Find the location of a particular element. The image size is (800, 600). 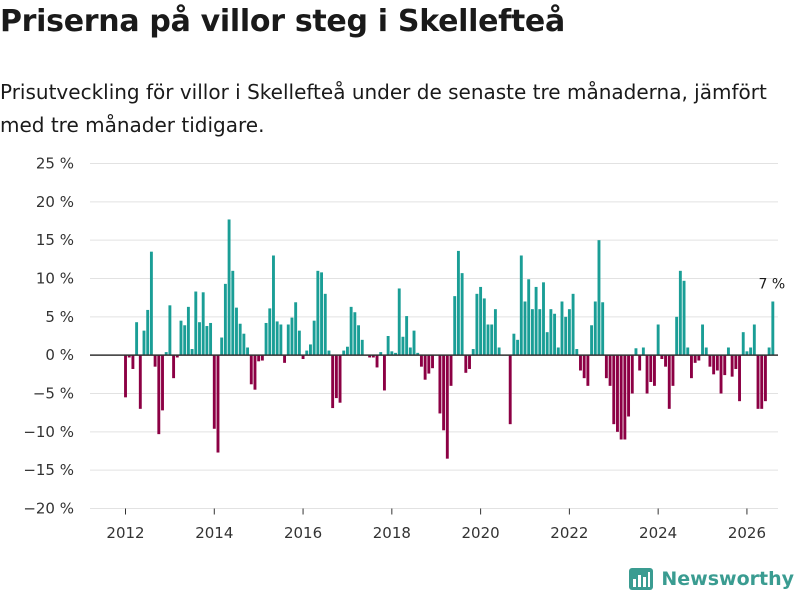

y-tick-label: −5 % is located at coordinates (53, 394).